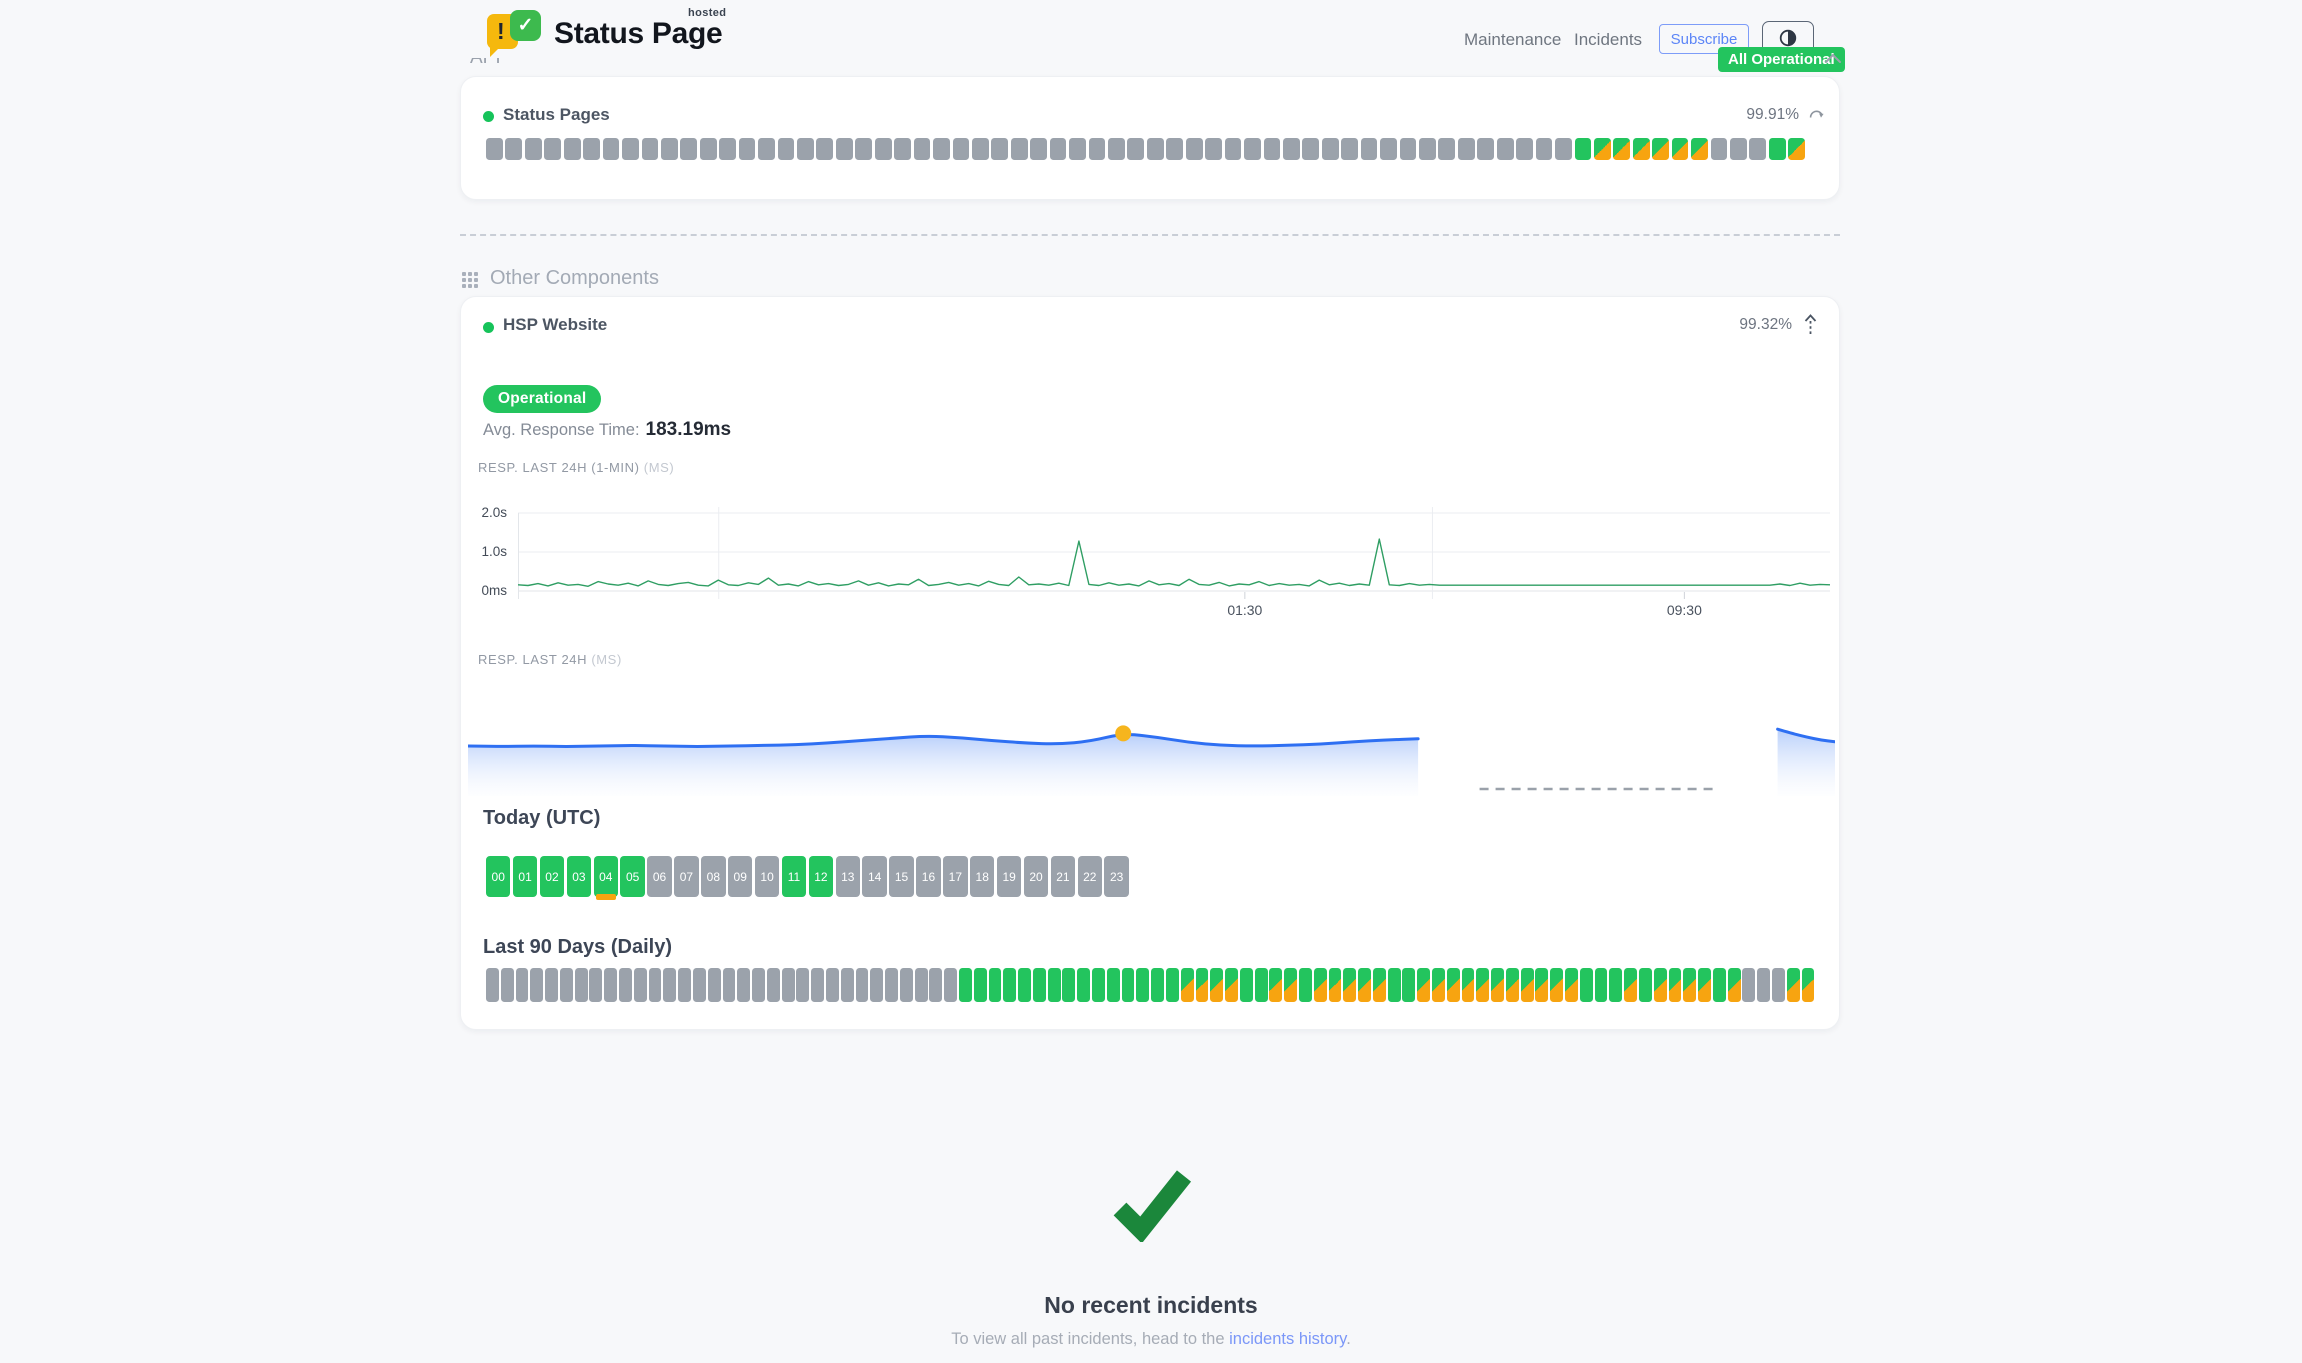 The width and height of the screenshot is (2302, 1363). Describe the element at coordinates (1116, 876) in the screenshot. I see `hour-block-23: 23` at that location.